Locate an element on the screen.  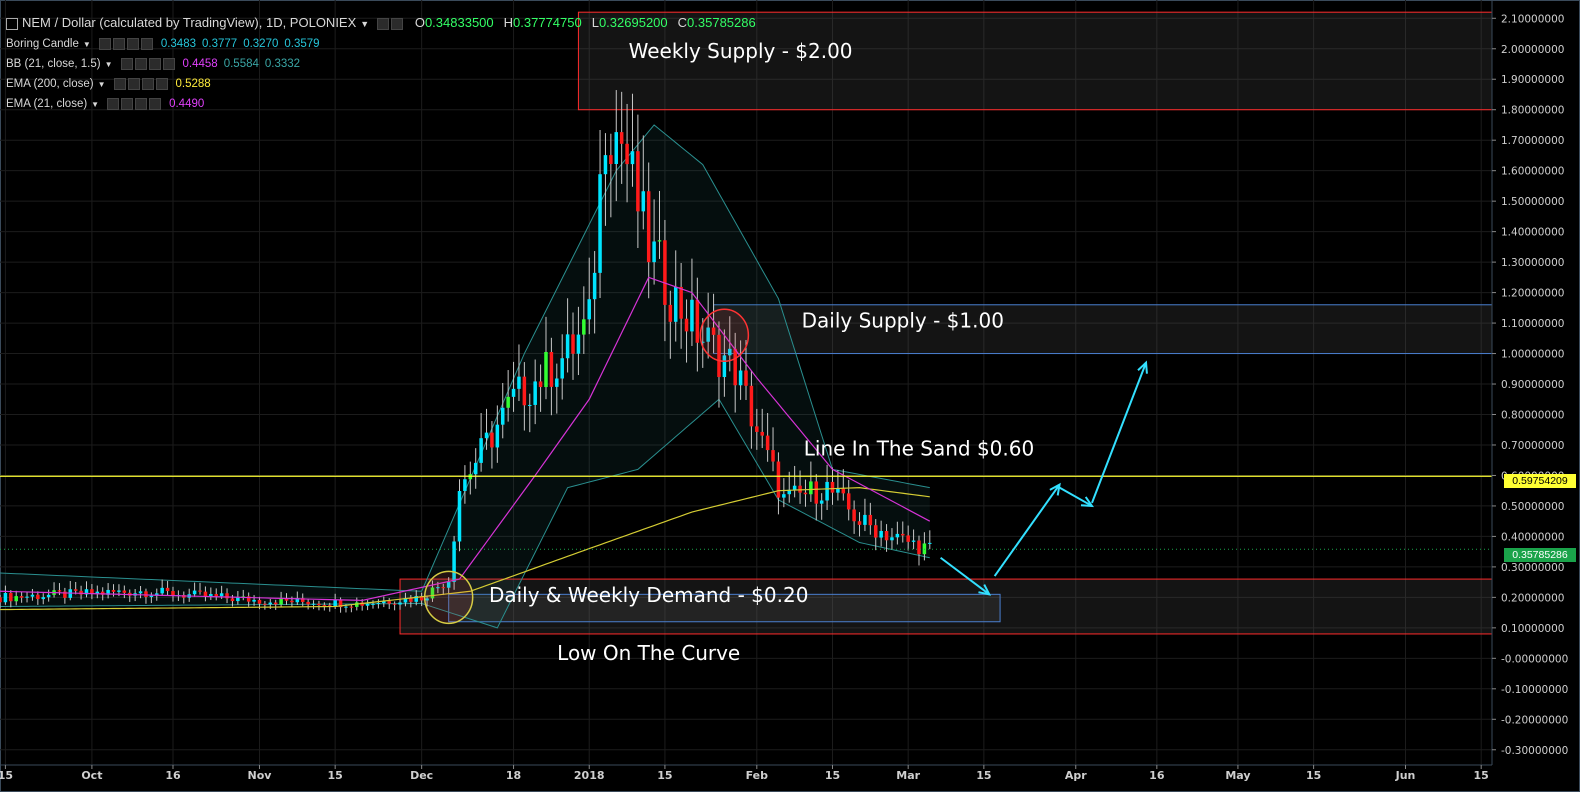
price-tick-label: 0.20000000 is located at coordinates (1532, 598).